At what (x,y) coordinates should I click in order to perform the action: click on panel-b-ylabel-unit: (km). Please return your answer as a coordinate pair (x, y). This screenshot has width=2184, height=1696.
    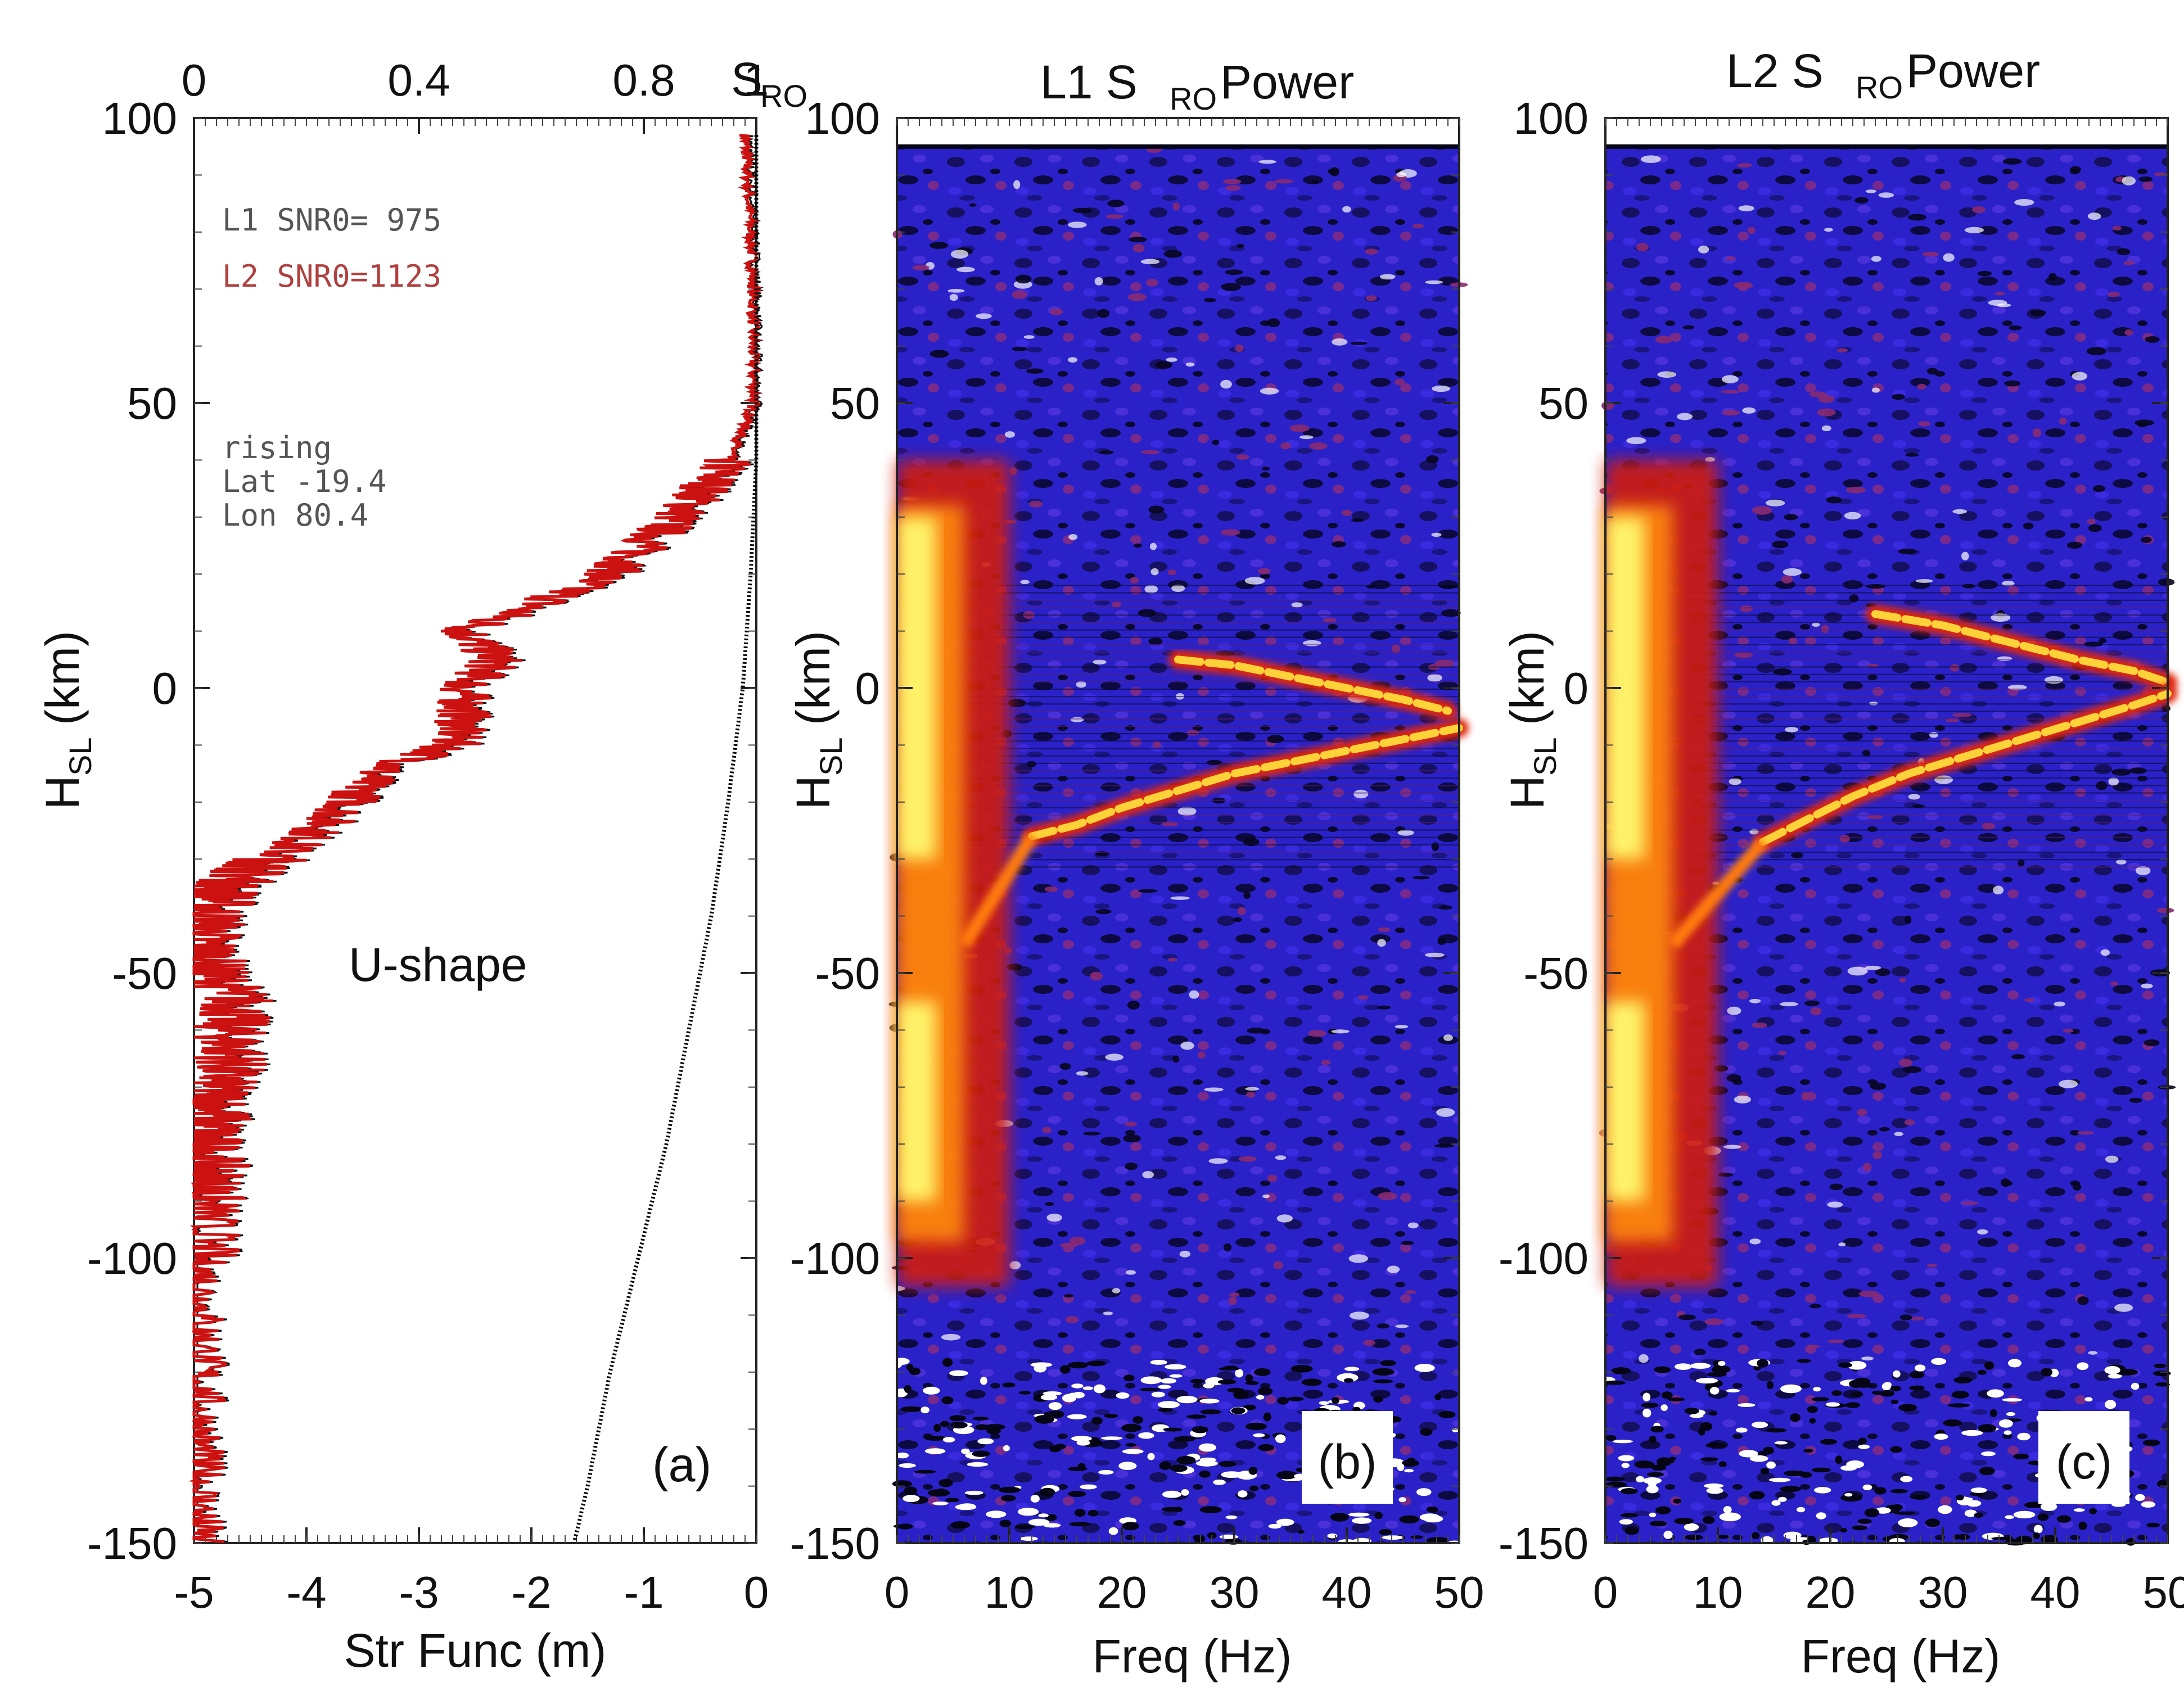
    Looking at the image, I should click on (813, 678).